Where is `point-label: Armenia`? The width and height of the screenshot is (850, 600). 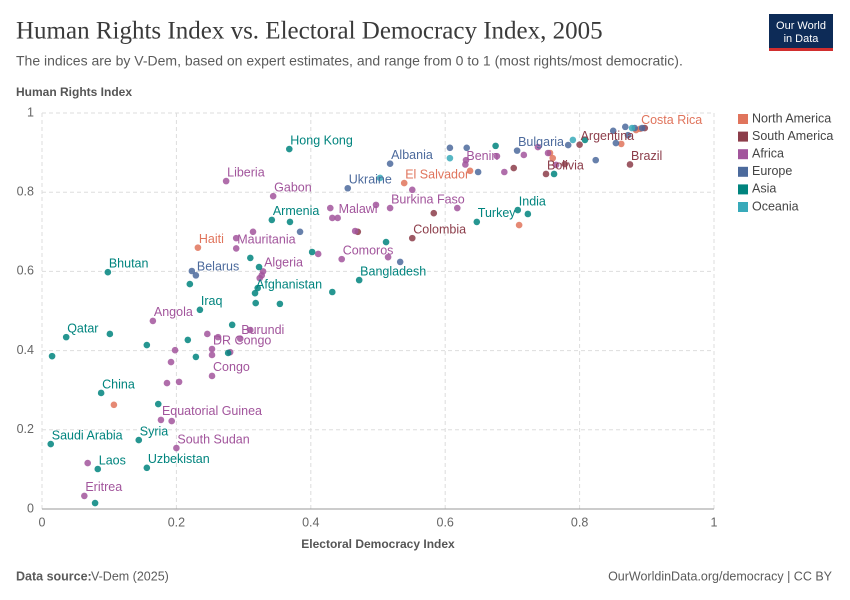
point-label: Armenia is located at coordinates (296, 211).